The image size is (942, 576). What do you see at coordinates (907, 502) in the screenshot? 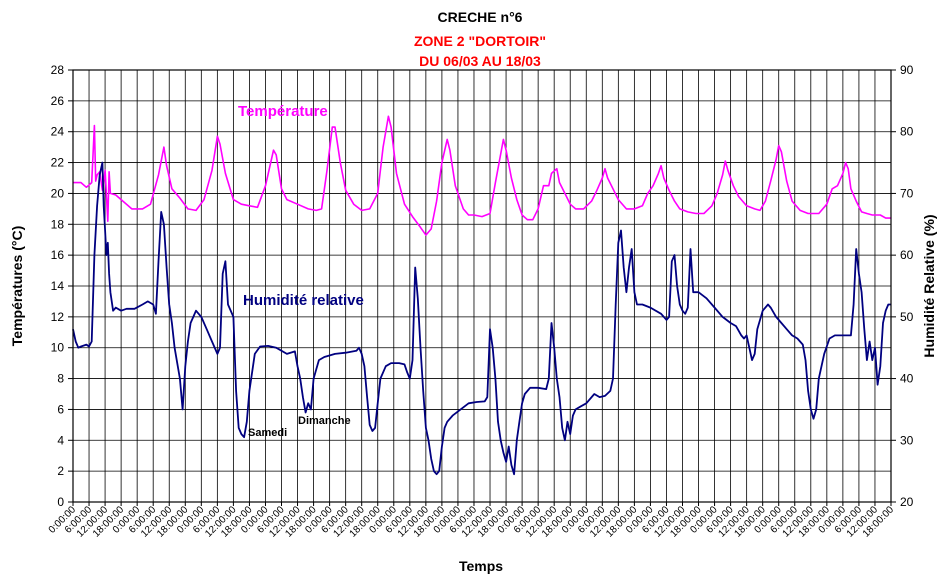
I see `y-right-tick-label: 20` at bounding box center [907, 502].